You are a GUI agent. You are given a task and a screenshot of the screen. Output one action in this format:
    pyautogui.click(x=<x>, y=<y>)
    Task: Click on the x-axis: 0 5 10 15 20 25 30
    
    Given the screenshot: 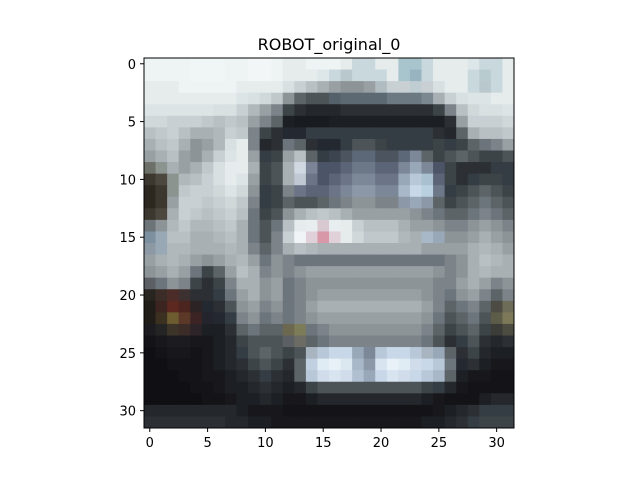 What is the action you would take?
    pyautogui.click(x=325, y=439)
    